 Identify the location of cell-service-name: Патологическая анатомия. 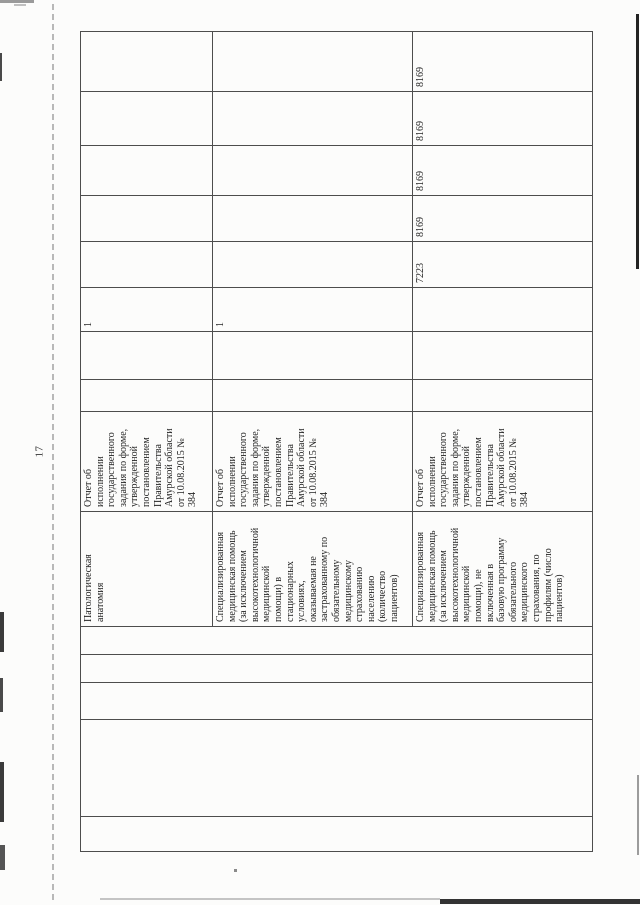
(146, 569).